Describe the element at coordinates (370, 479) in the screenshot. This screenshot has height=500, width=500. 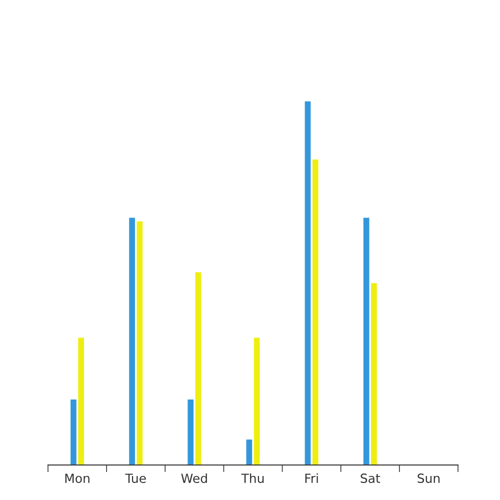
I see `x-tick-label: Sat` at that location.